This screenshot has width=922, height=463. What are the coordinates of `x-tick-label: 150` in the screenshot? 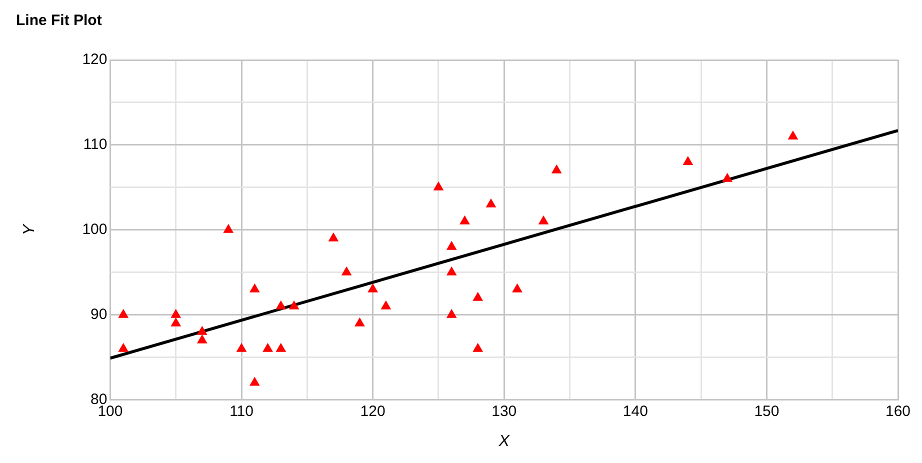 It's located at (767, 411).